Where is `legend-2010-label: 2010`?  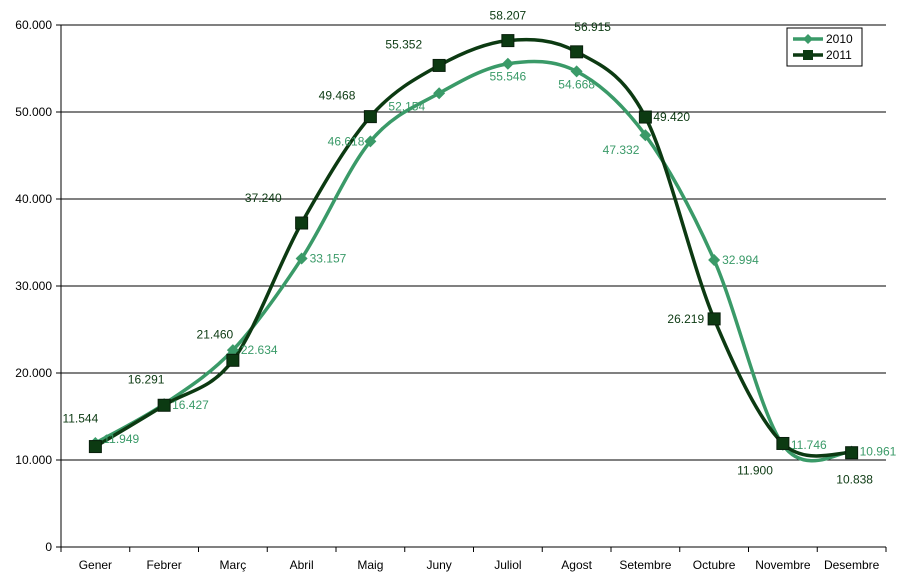
legend-2010-label: 2010 is located at coordinates (839, 39).